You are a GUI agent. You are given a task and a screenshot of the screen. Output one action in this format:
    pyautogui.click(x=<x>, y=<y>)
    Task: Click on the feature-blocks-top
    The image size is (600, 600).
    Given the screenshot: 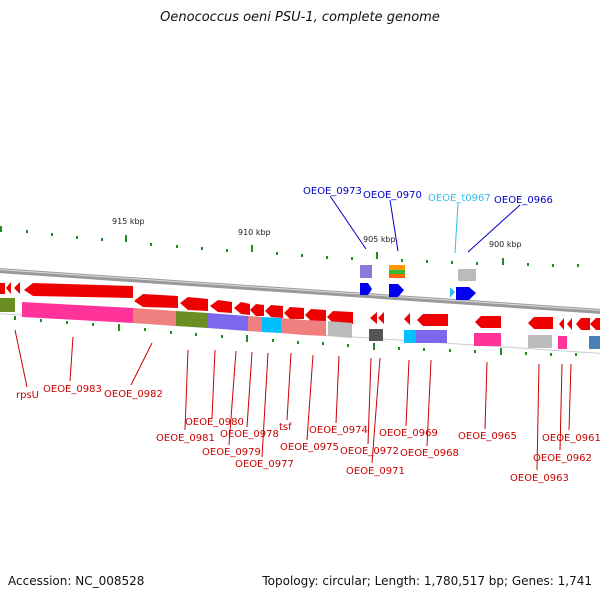 What is the action you would take?
    pyautogui.click(x=418, y=282)
    